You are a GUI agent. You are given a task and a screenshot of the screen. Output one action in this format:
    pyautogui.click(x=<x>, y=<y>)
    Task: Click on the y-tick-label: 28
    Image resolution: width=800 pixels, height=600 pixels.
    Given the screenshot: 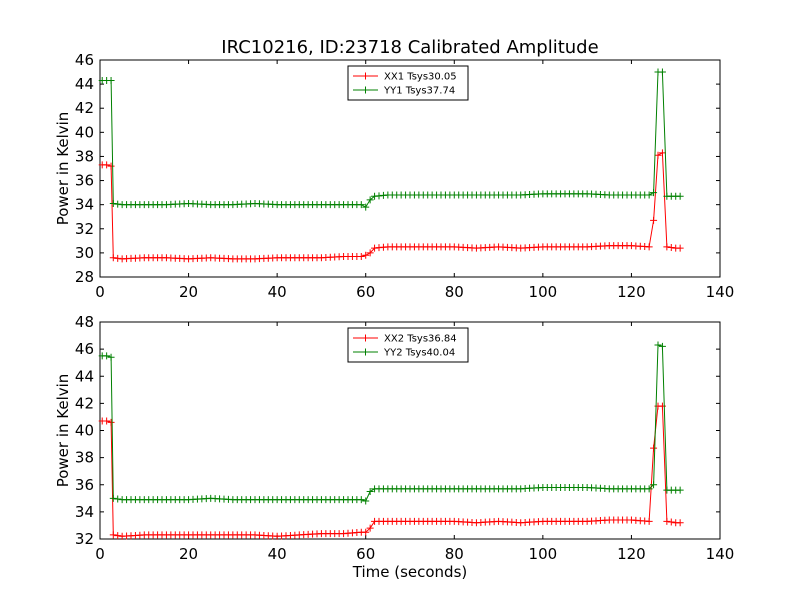 What is the action you would take?
    pyautogui.click(x=84, y=277)
    